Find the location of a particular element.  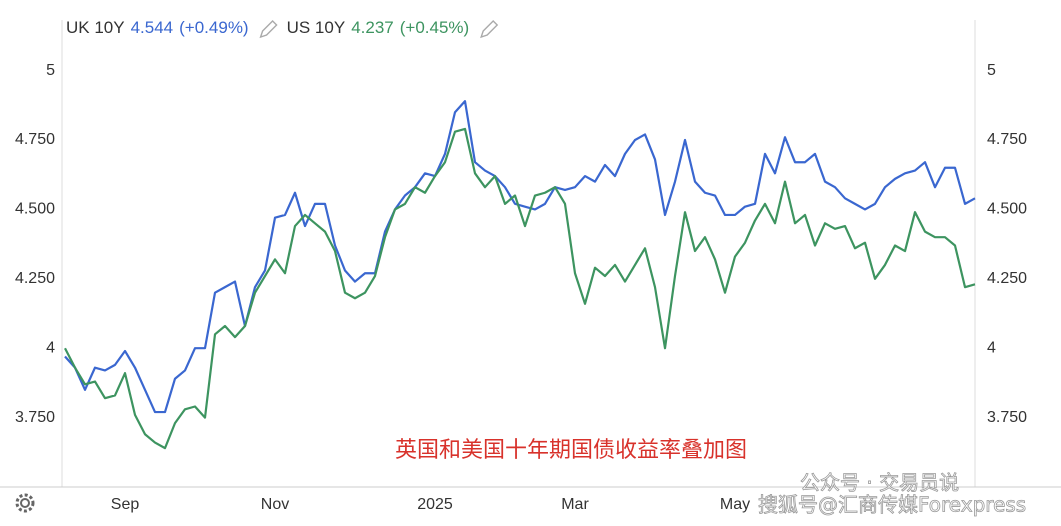

y2-tick-label: 4.750 is located at coordinates (1007, 139).